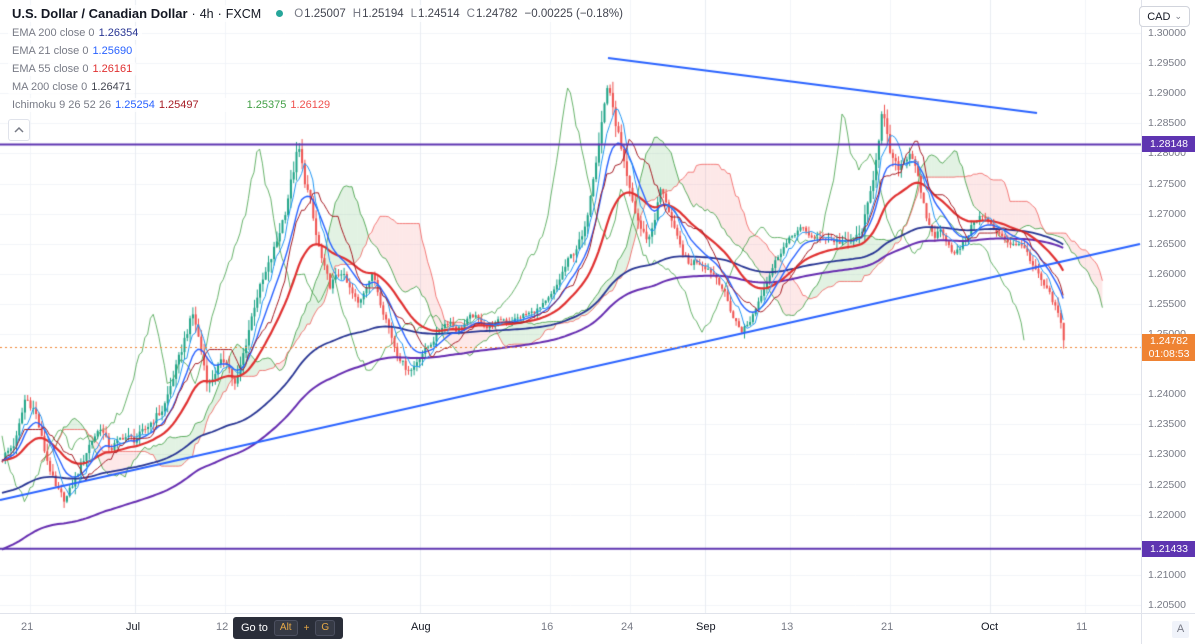 The width and height of the screenshot is (1195, 644). What do you see at coordinates (310, 105) in the screenshot?
I see `ichimoku-senkou-b-value: 1.26129` at bounding box center [310, 105].